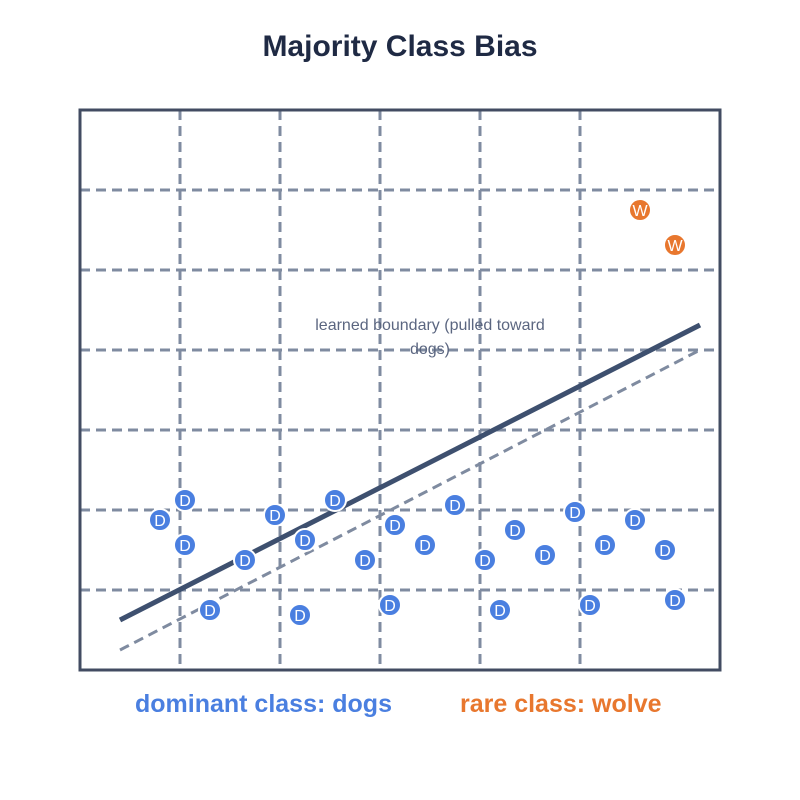 This screenshot has height=800, width=800. I want to click on boundary-annotation-line1: learned boundary (pulled toward, so click(429, 325).